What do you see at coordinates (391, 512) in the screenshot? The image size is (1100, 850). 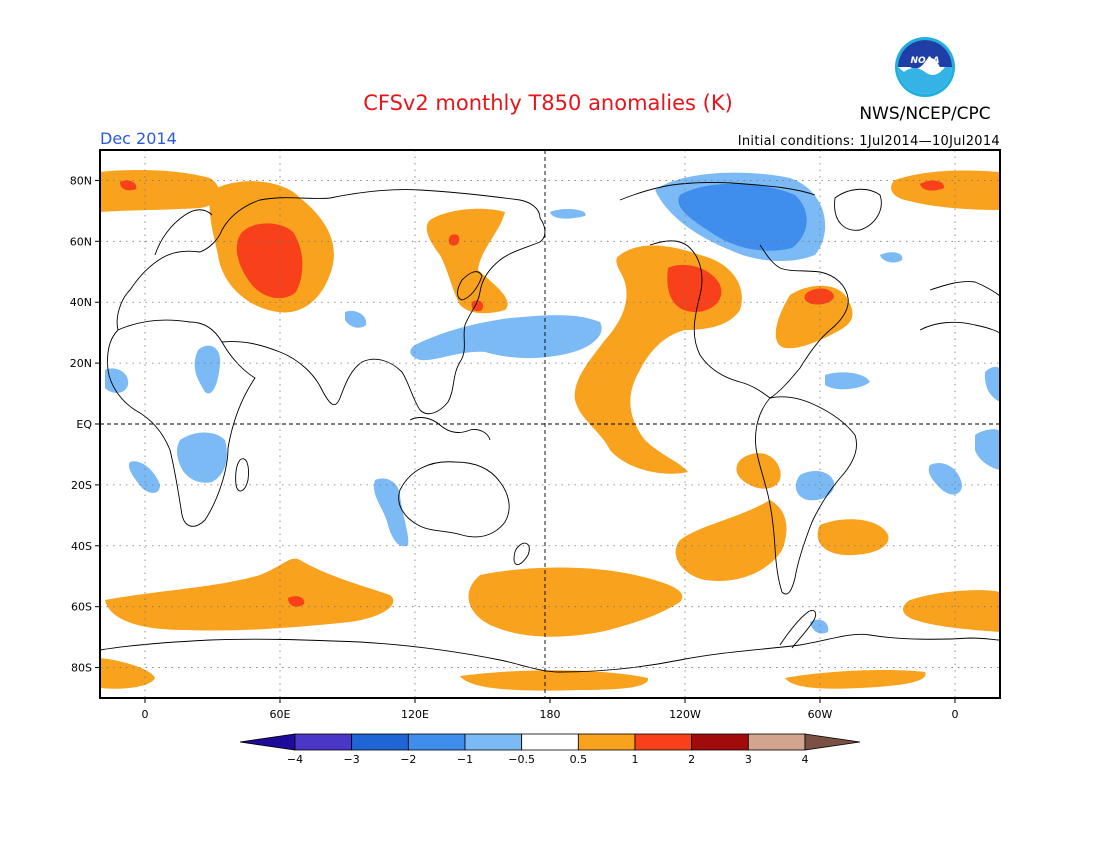 I see `australia-cool-region` at bounding box center [391, 512].